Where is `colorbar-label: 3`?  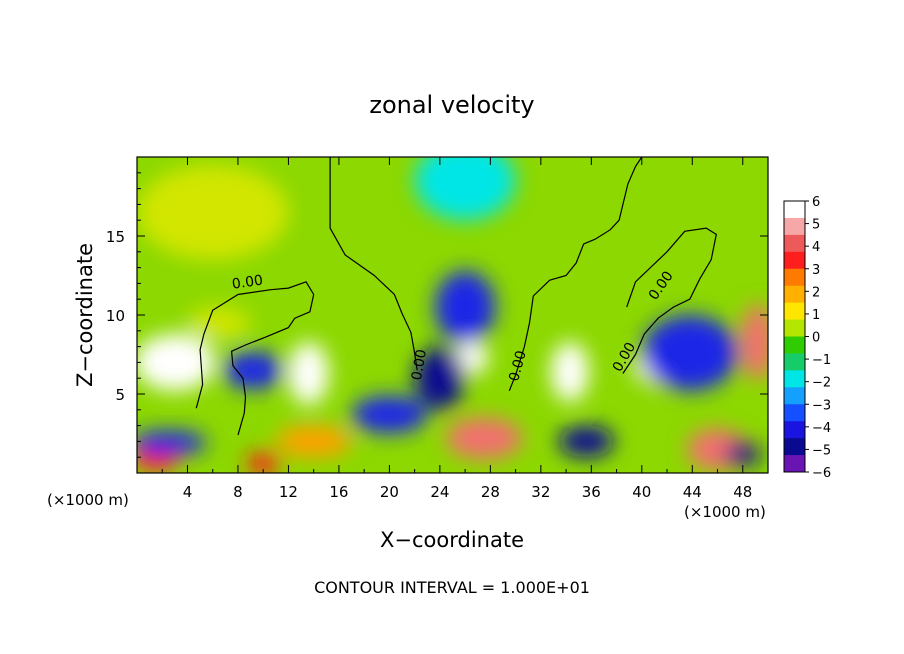 colorbar-label: 3 is located at coordinates (816, 270).